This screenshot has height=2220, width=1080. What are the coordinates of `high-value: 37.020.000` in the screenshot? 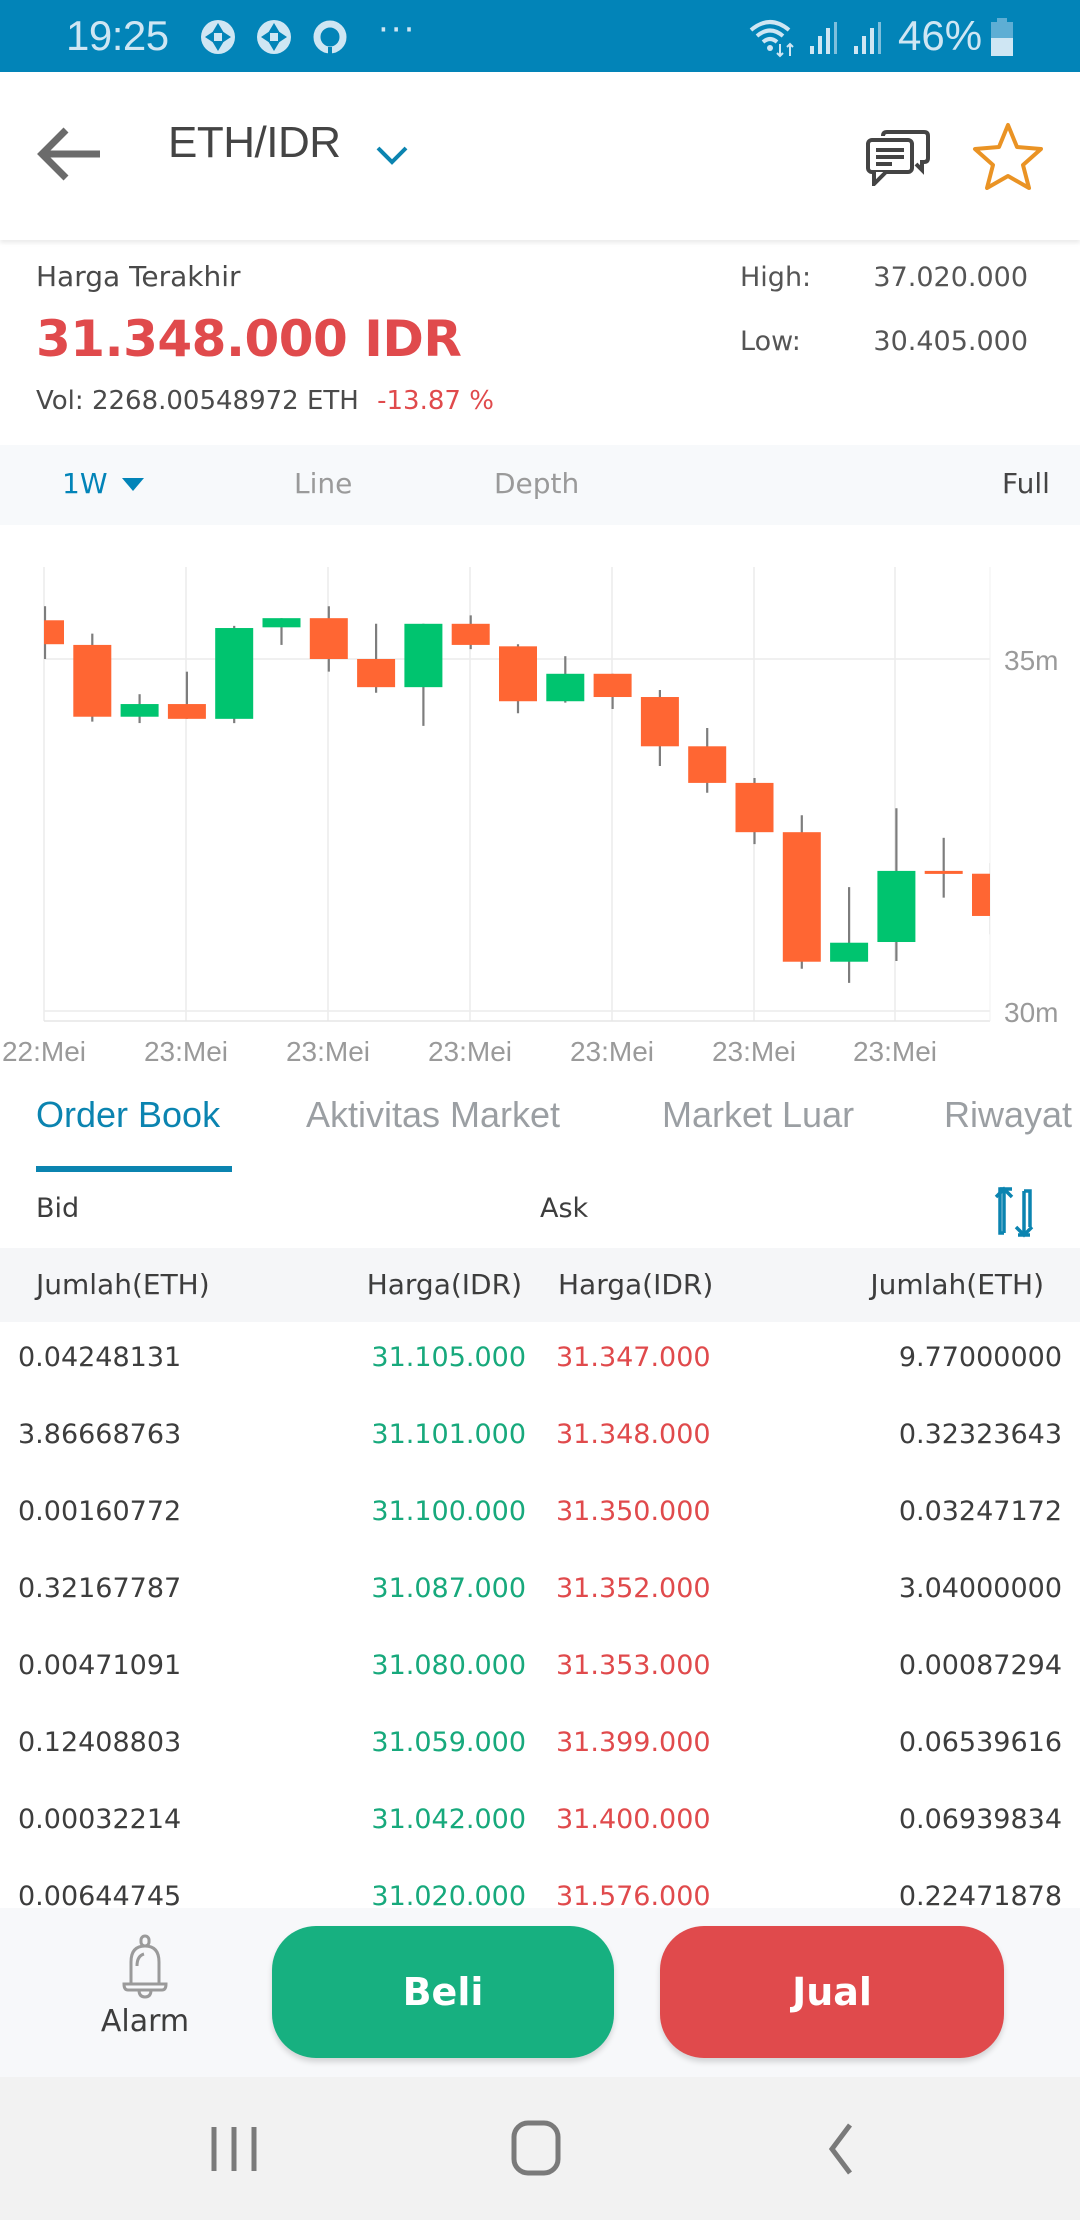 It's located at (950, 277).